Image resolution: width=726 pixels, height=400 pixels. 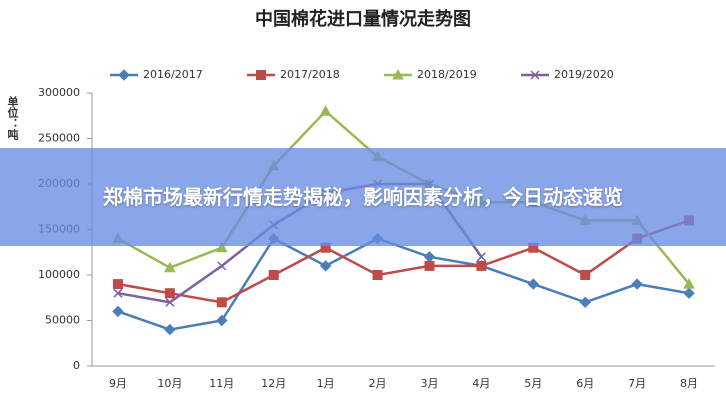 What do you see at coordinates (273, 383) in the screenshot?
I see `x-tick-label: 12月` at bounding box center [273, 383].